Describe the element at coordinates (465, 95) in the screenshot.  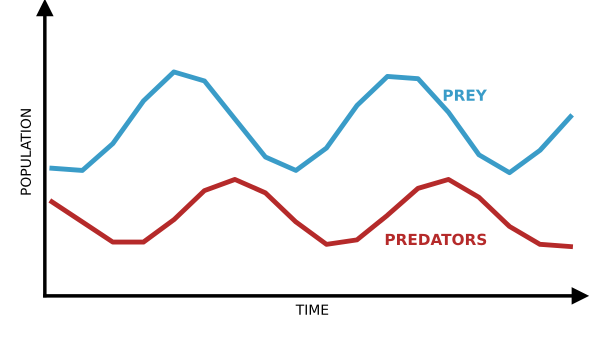
I see `series-label: PREY` at that location.